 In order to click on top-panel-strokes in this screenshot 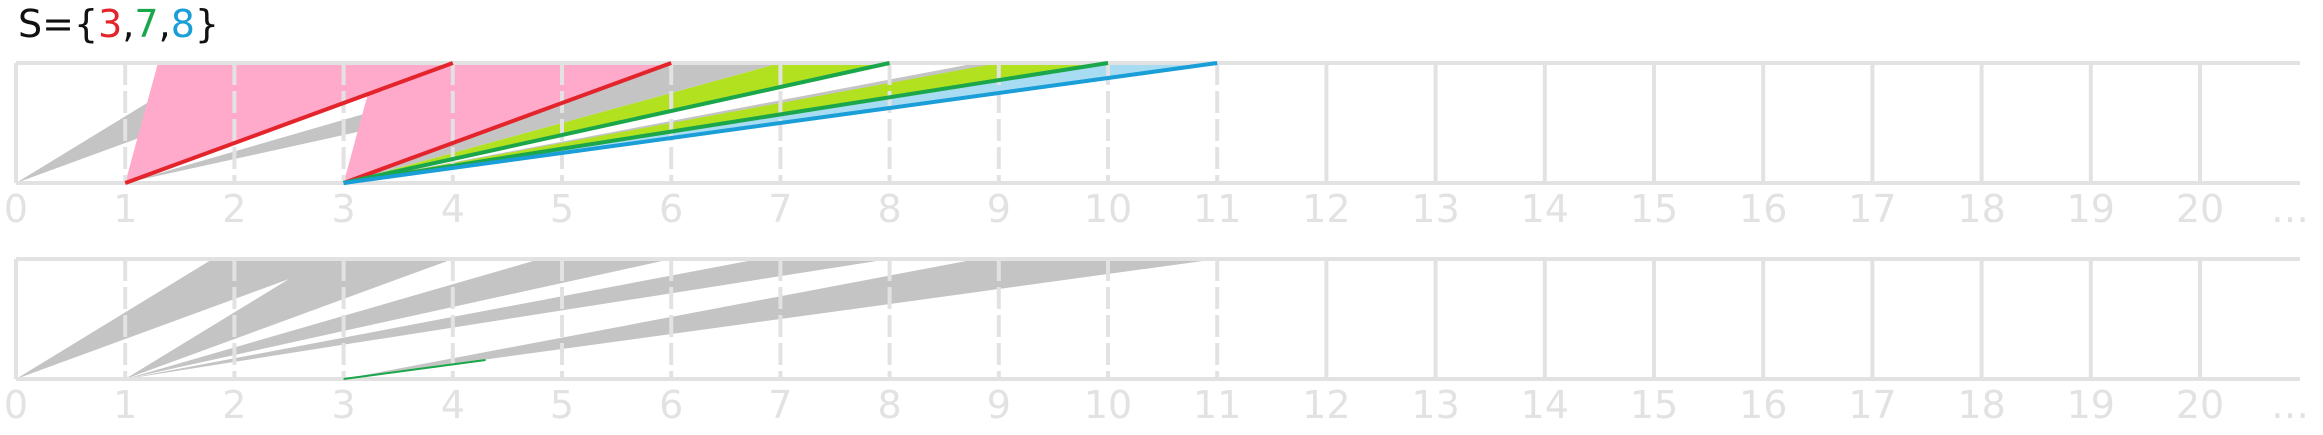, I will do `click(671, 123)`.